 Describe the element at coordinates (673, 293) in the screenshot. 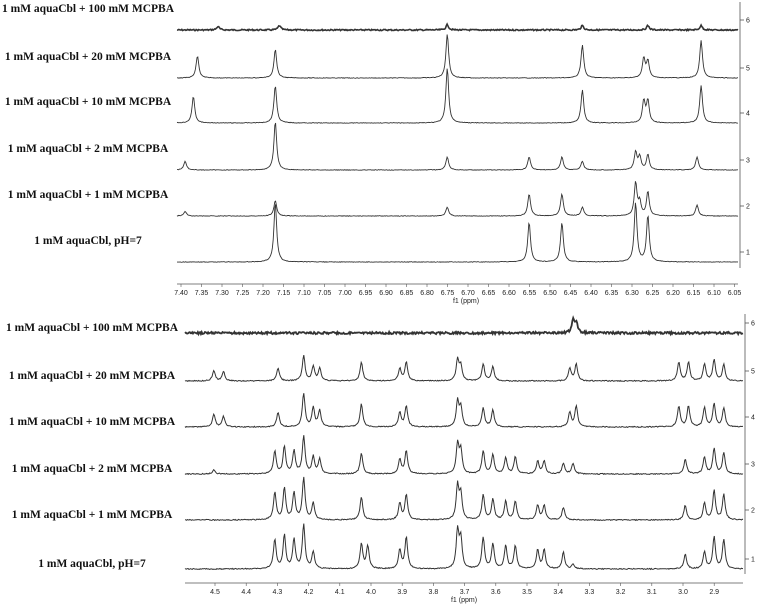

I see `x-tick-label: 6.20` at that location.